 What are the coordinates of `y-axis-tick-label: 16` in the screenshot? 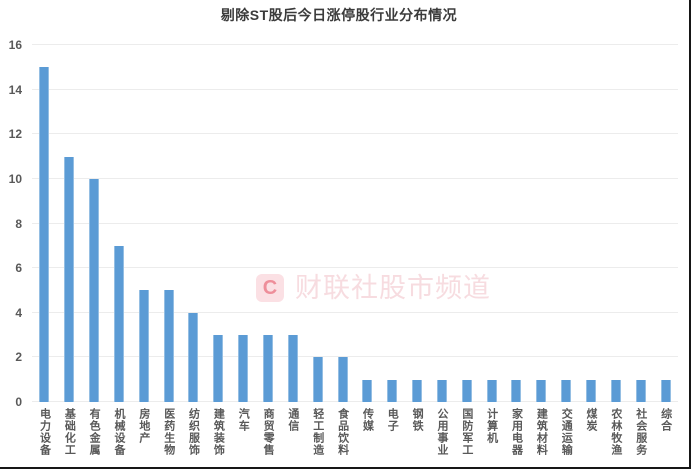 It's located at (15, 45).